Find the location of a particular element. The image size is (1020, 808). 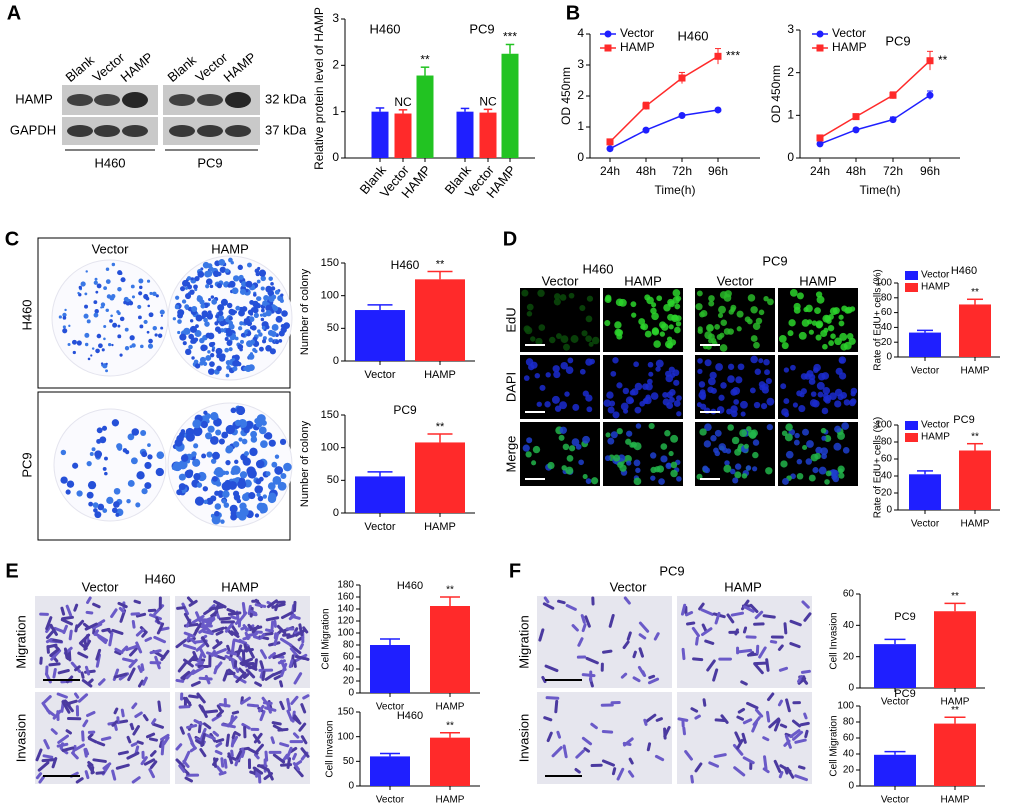

y-tick-label: 60 is located at coordinates (887, 459).